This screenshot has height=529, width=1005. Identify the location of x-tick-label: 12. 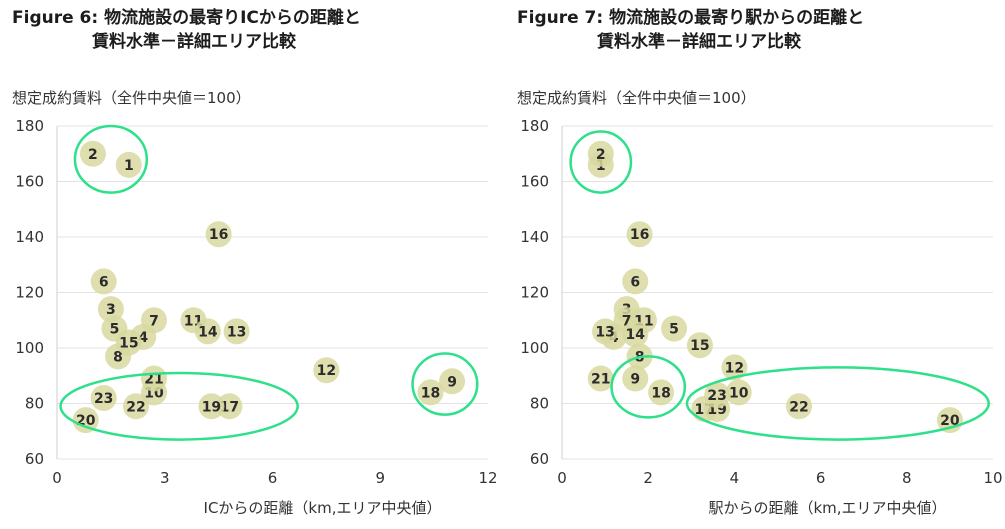
(487, 478).